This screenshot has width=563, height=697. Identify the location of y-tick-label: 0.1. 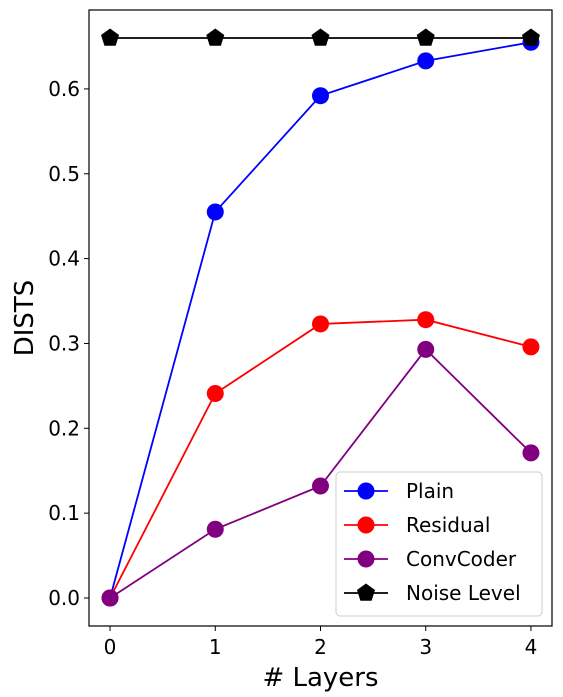
(64, 513).